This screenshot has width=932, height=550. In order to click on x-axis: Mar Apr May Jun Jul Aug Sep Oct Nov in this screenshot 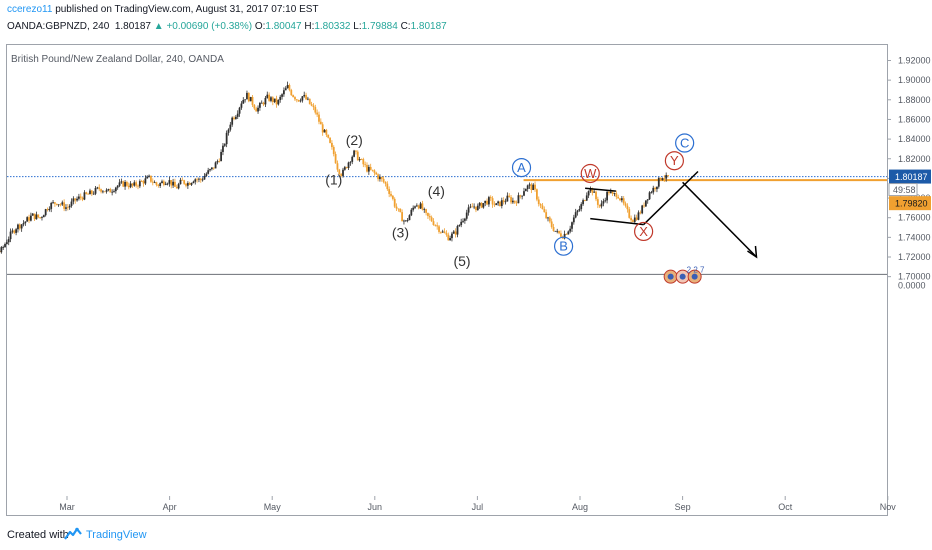, I will do `click(477, 504)`.